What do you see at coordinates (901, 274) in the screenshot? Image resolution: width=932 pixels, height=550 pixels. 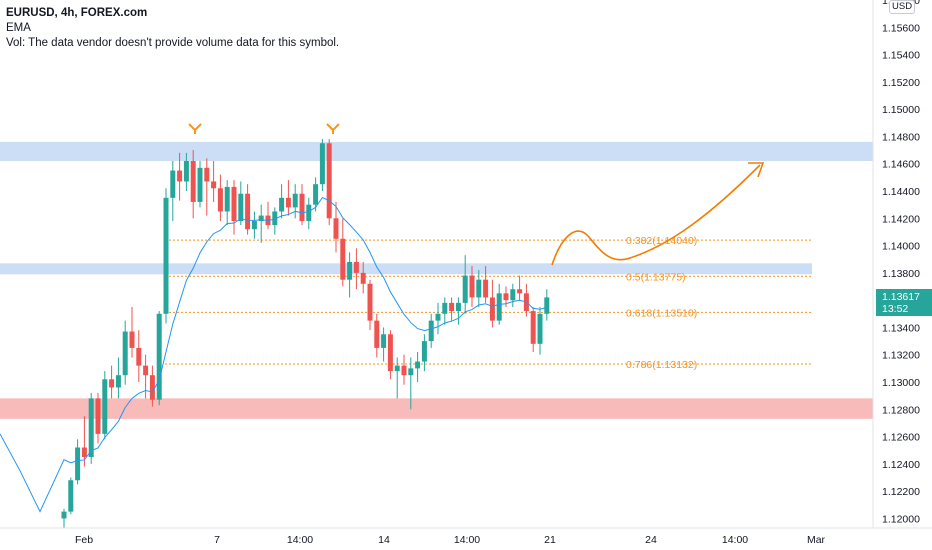 I see `price-tick-label: 1.13800` at bounding box center [901, 274].